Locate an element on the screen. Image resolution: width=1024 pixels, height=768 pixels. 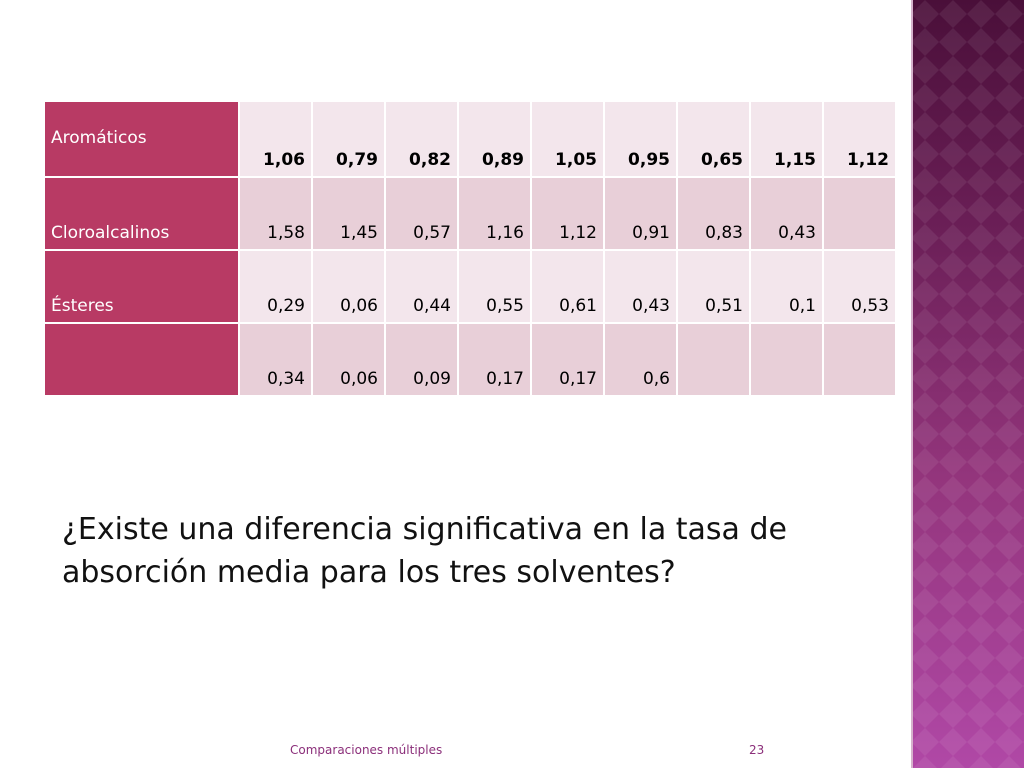
diamond-pattern is located at coordinates (968, 384).